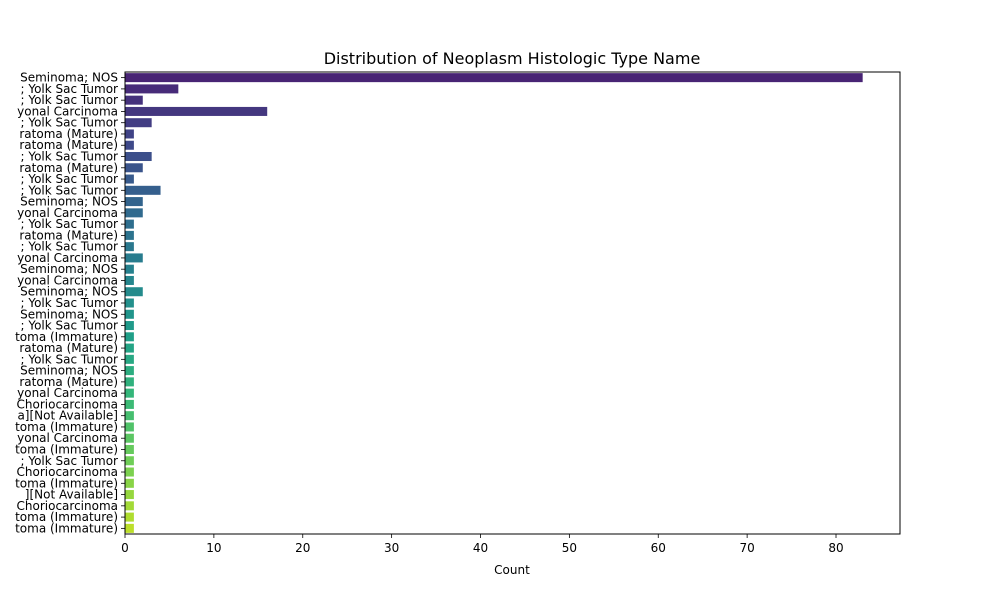  Describe the element at coordinates (71, 495) in the screenshot. I see `y-tick-label: ][Not Available]` at that location.